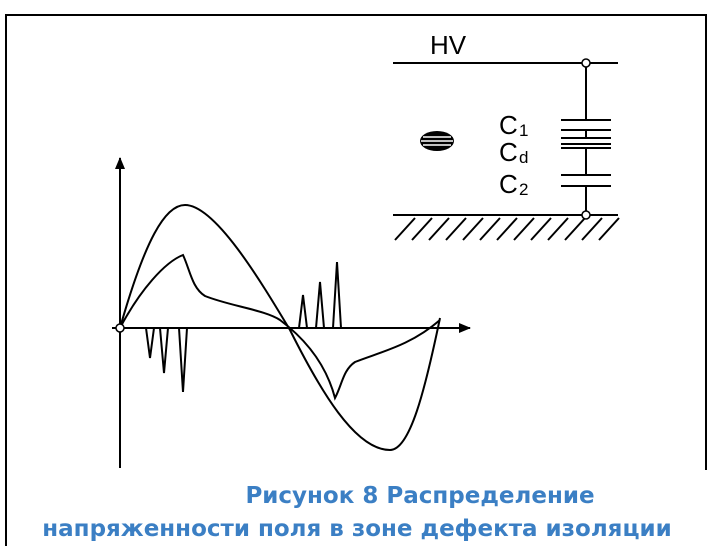 Image resolution: width=715 pixels, height=546 pixels. What do you see at coordinates (448, 45) in the screenshot?
I see `hv-label: HV` at bounding box center [448, 45].